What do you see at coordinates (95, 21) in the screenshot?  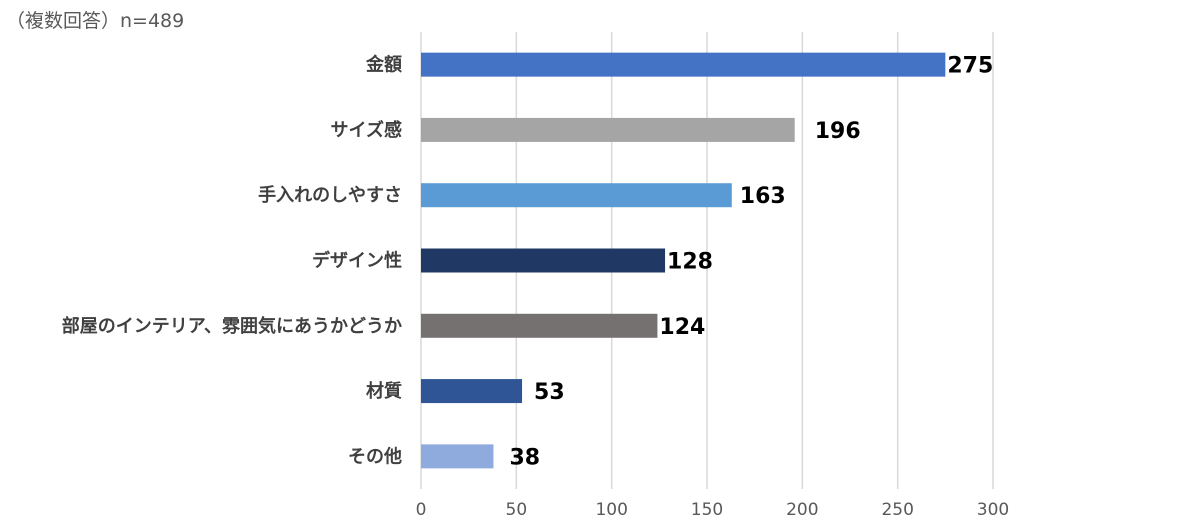 I see `chart-note: （複数回答）n=489` at bounding box center [95, 21].